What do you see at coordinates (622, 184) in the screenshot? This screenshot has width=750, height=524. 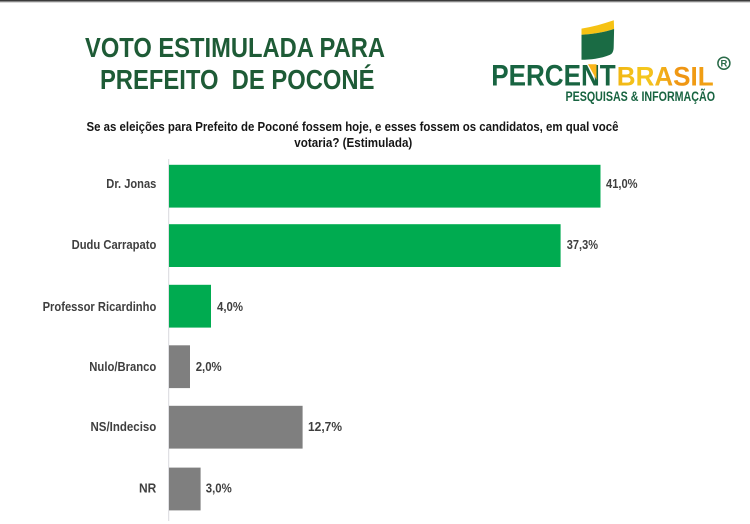 I see `svg-text: 41,0%` at bounding box center [622, 184].